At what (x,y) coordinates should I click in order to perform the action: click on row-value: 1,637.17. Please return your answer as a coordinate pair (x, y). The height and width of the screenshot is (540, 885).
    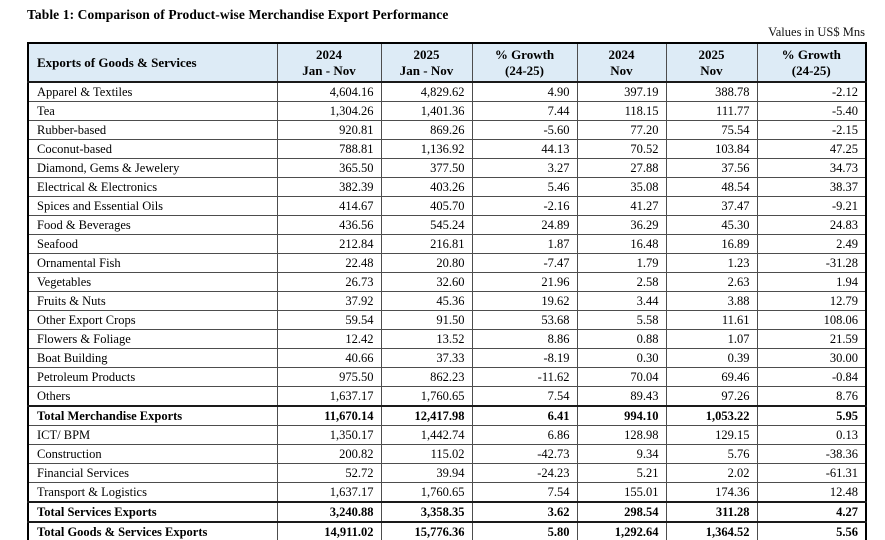
    Looking at the image, I should click on (329, 492).